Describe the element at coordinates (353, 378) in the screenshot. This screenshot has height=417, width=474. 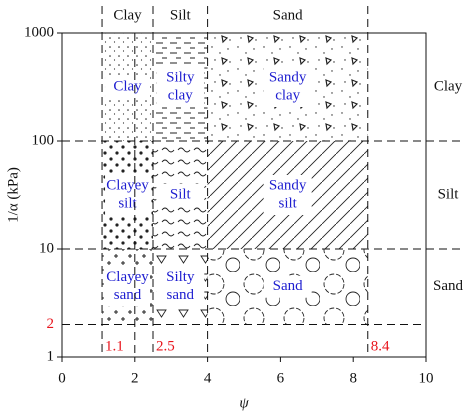
I see `x-tick-label: 8` at that location.